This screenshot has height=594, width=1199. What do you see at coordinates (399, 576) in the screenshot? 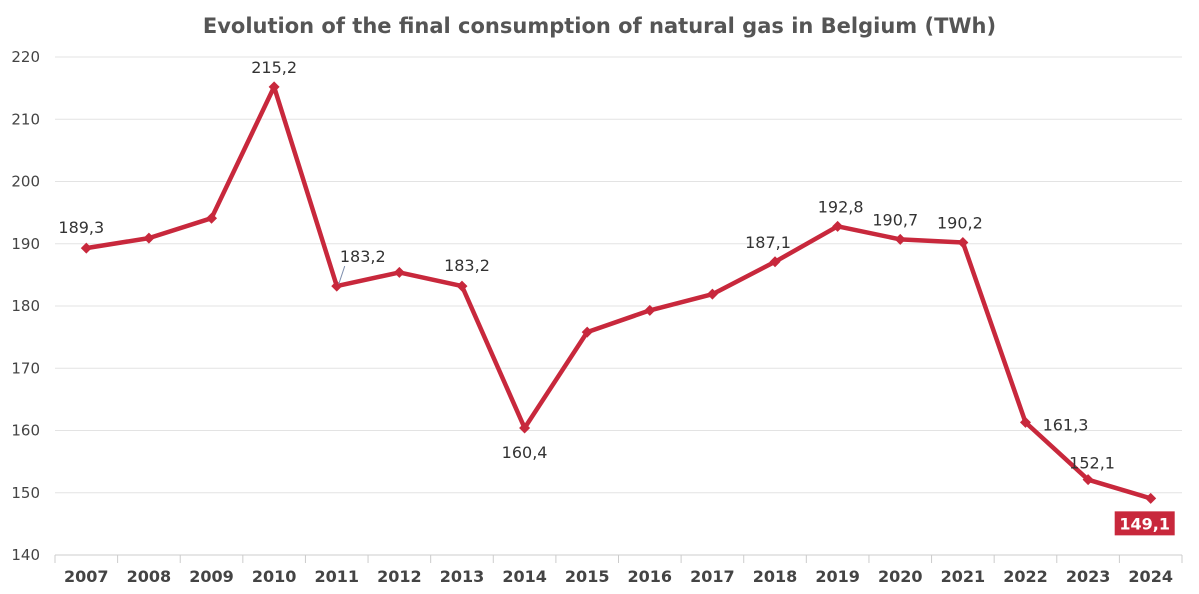
I see `x-tick-label: 2012` at bounding box center [399, 576].